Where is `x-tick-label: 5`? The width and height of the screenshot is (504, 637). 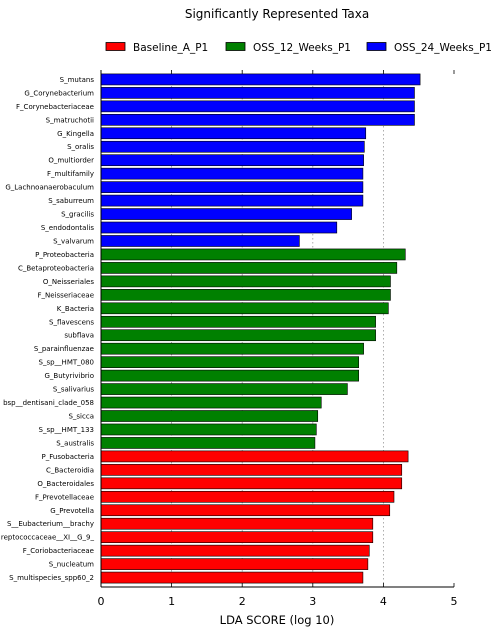
x-tick-label: 5 is located at coordinates (454, 601).